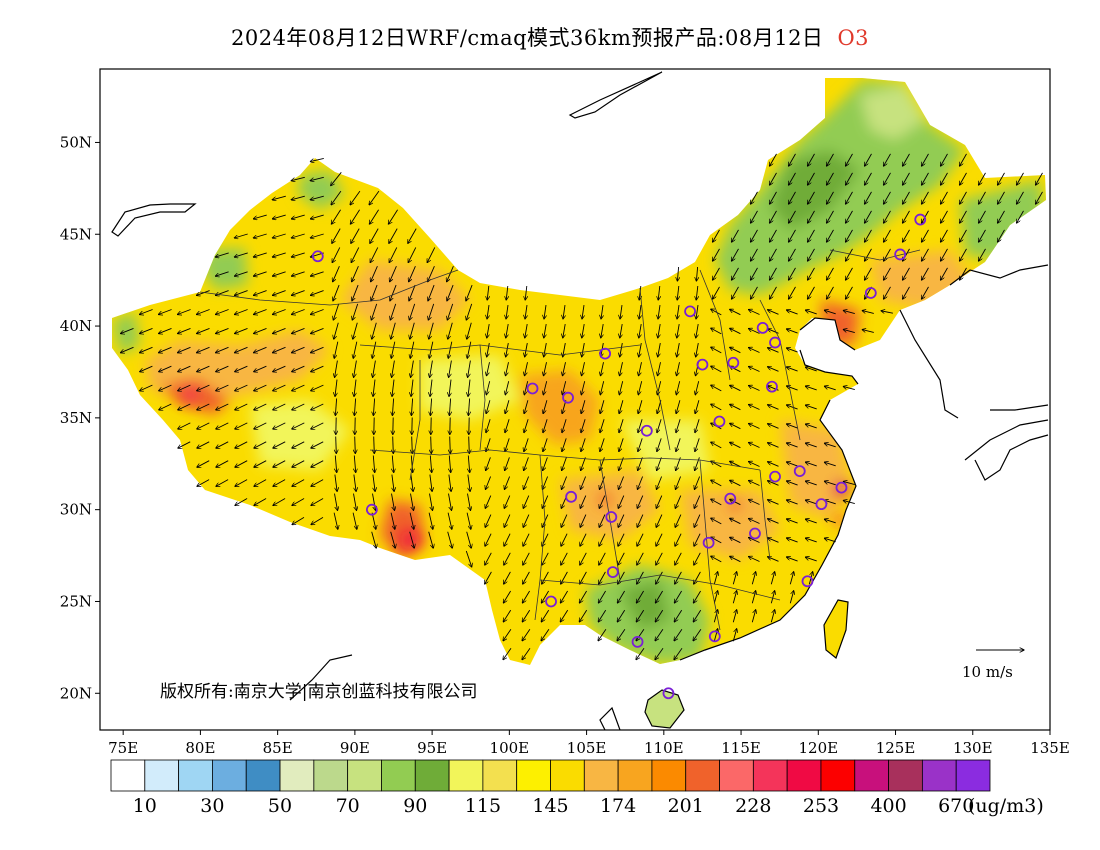  I want to click on colorbar-label: 174, so click(618, 806).